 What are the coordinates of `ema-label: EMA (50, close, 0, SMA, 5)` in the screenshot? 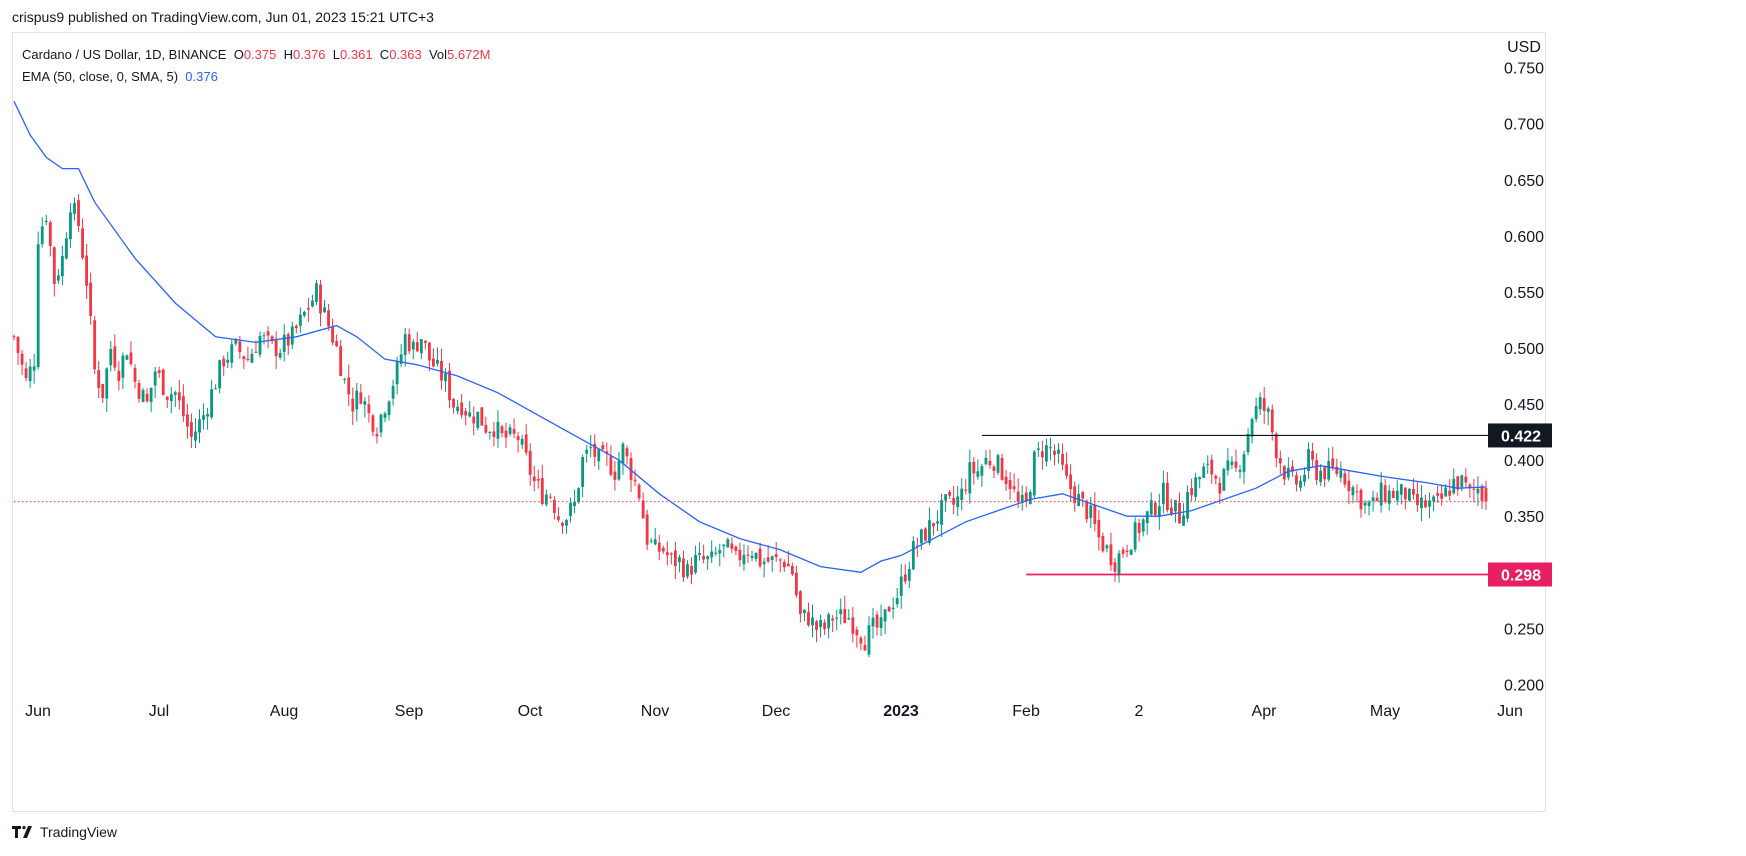 It's located at (100, 76).